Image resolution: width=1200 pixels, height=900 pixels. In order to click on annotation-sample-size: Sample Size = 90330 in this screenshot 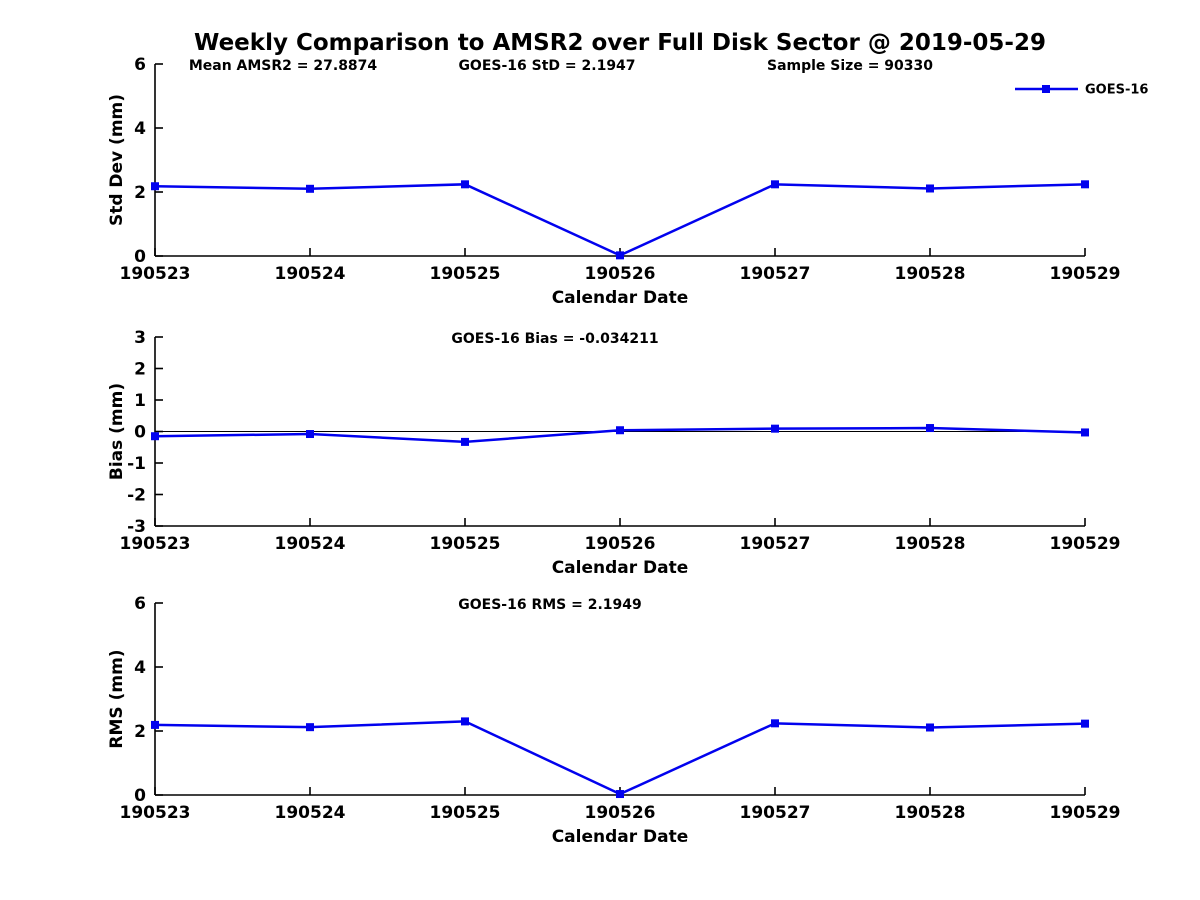, I will do `click(850, 66)`.